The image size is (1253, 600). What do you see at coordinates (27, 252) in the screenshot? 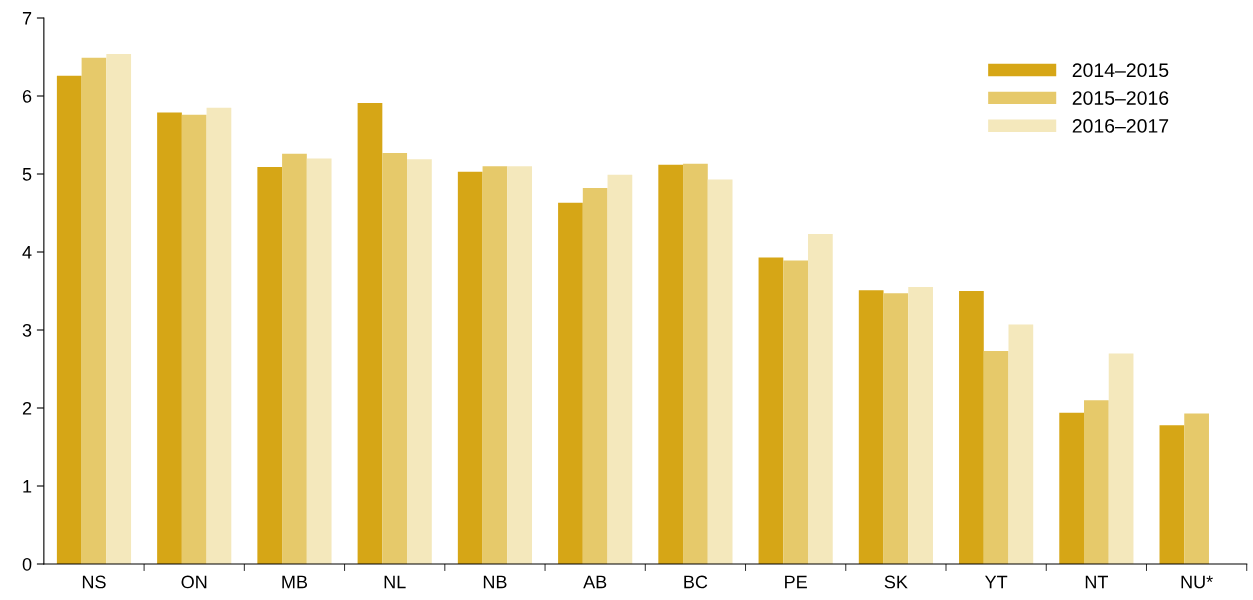
I see `y-tick-label: 4` at bounding box center [27, 252].